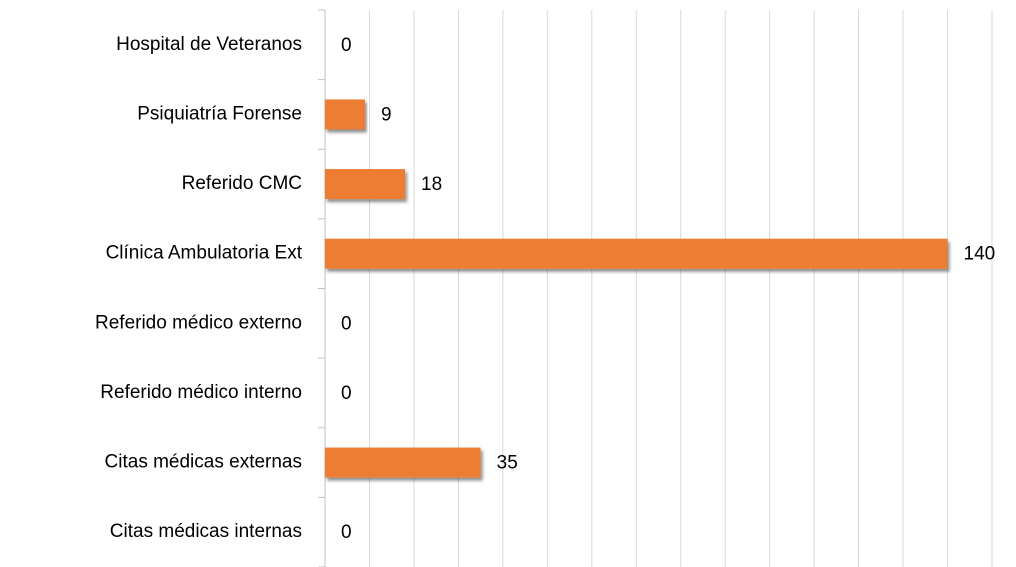 The height and width of the screenshot is (567, 1016). I want to click on y-tick-label: Clínica Ambulatoria Ext, so click(204, 253).